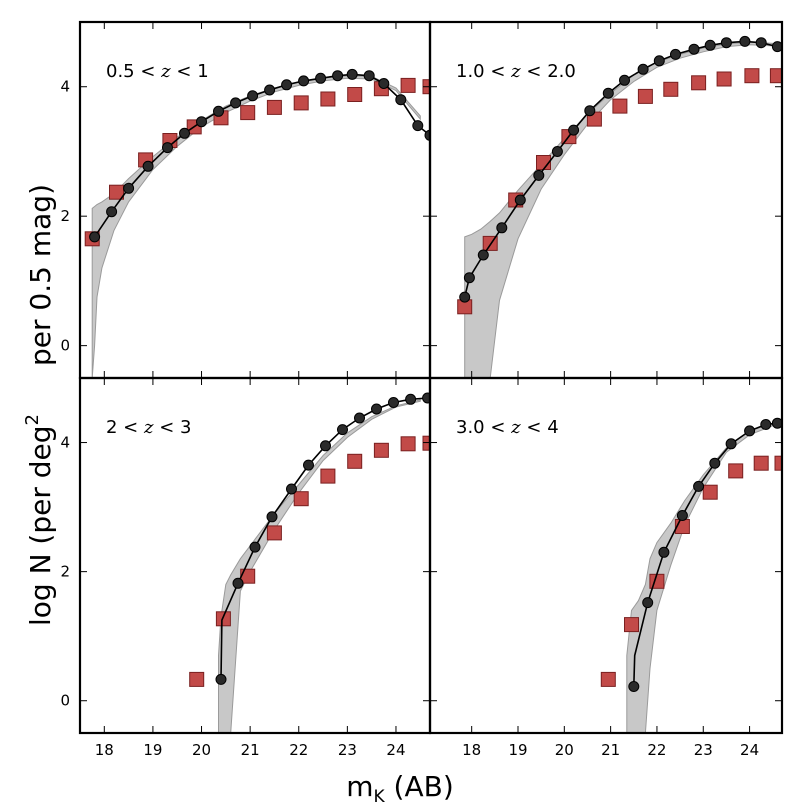 The height and width of the screenshot is (806, 806). What do you see at coordinates (199, 71) in the screenshot?
I see `panel-label-part: 1` at bounding box center [199, 71].